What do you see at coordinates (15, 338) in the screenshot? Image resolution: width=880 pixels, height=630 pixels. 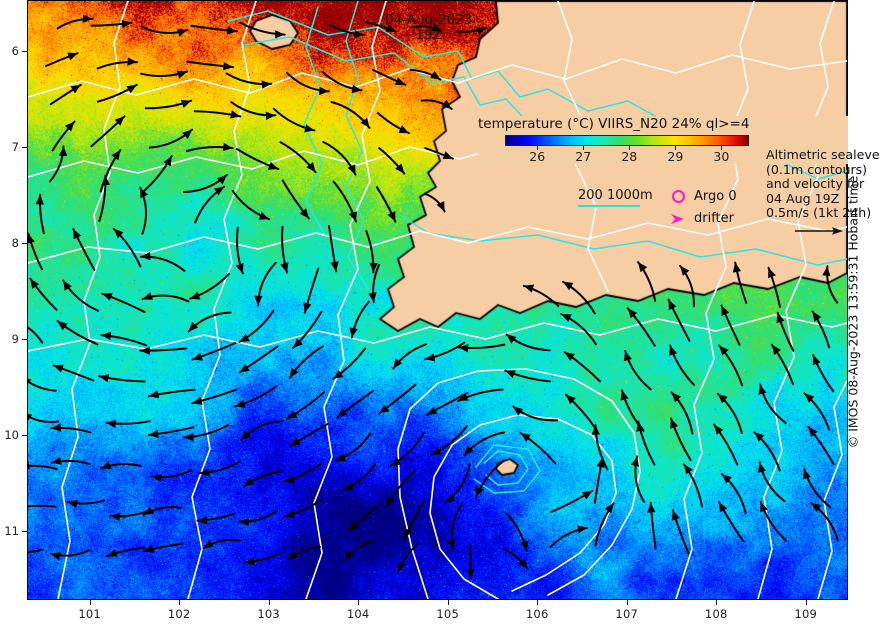 I see `y-tick-label: 9` at bounding box center [15, 338].